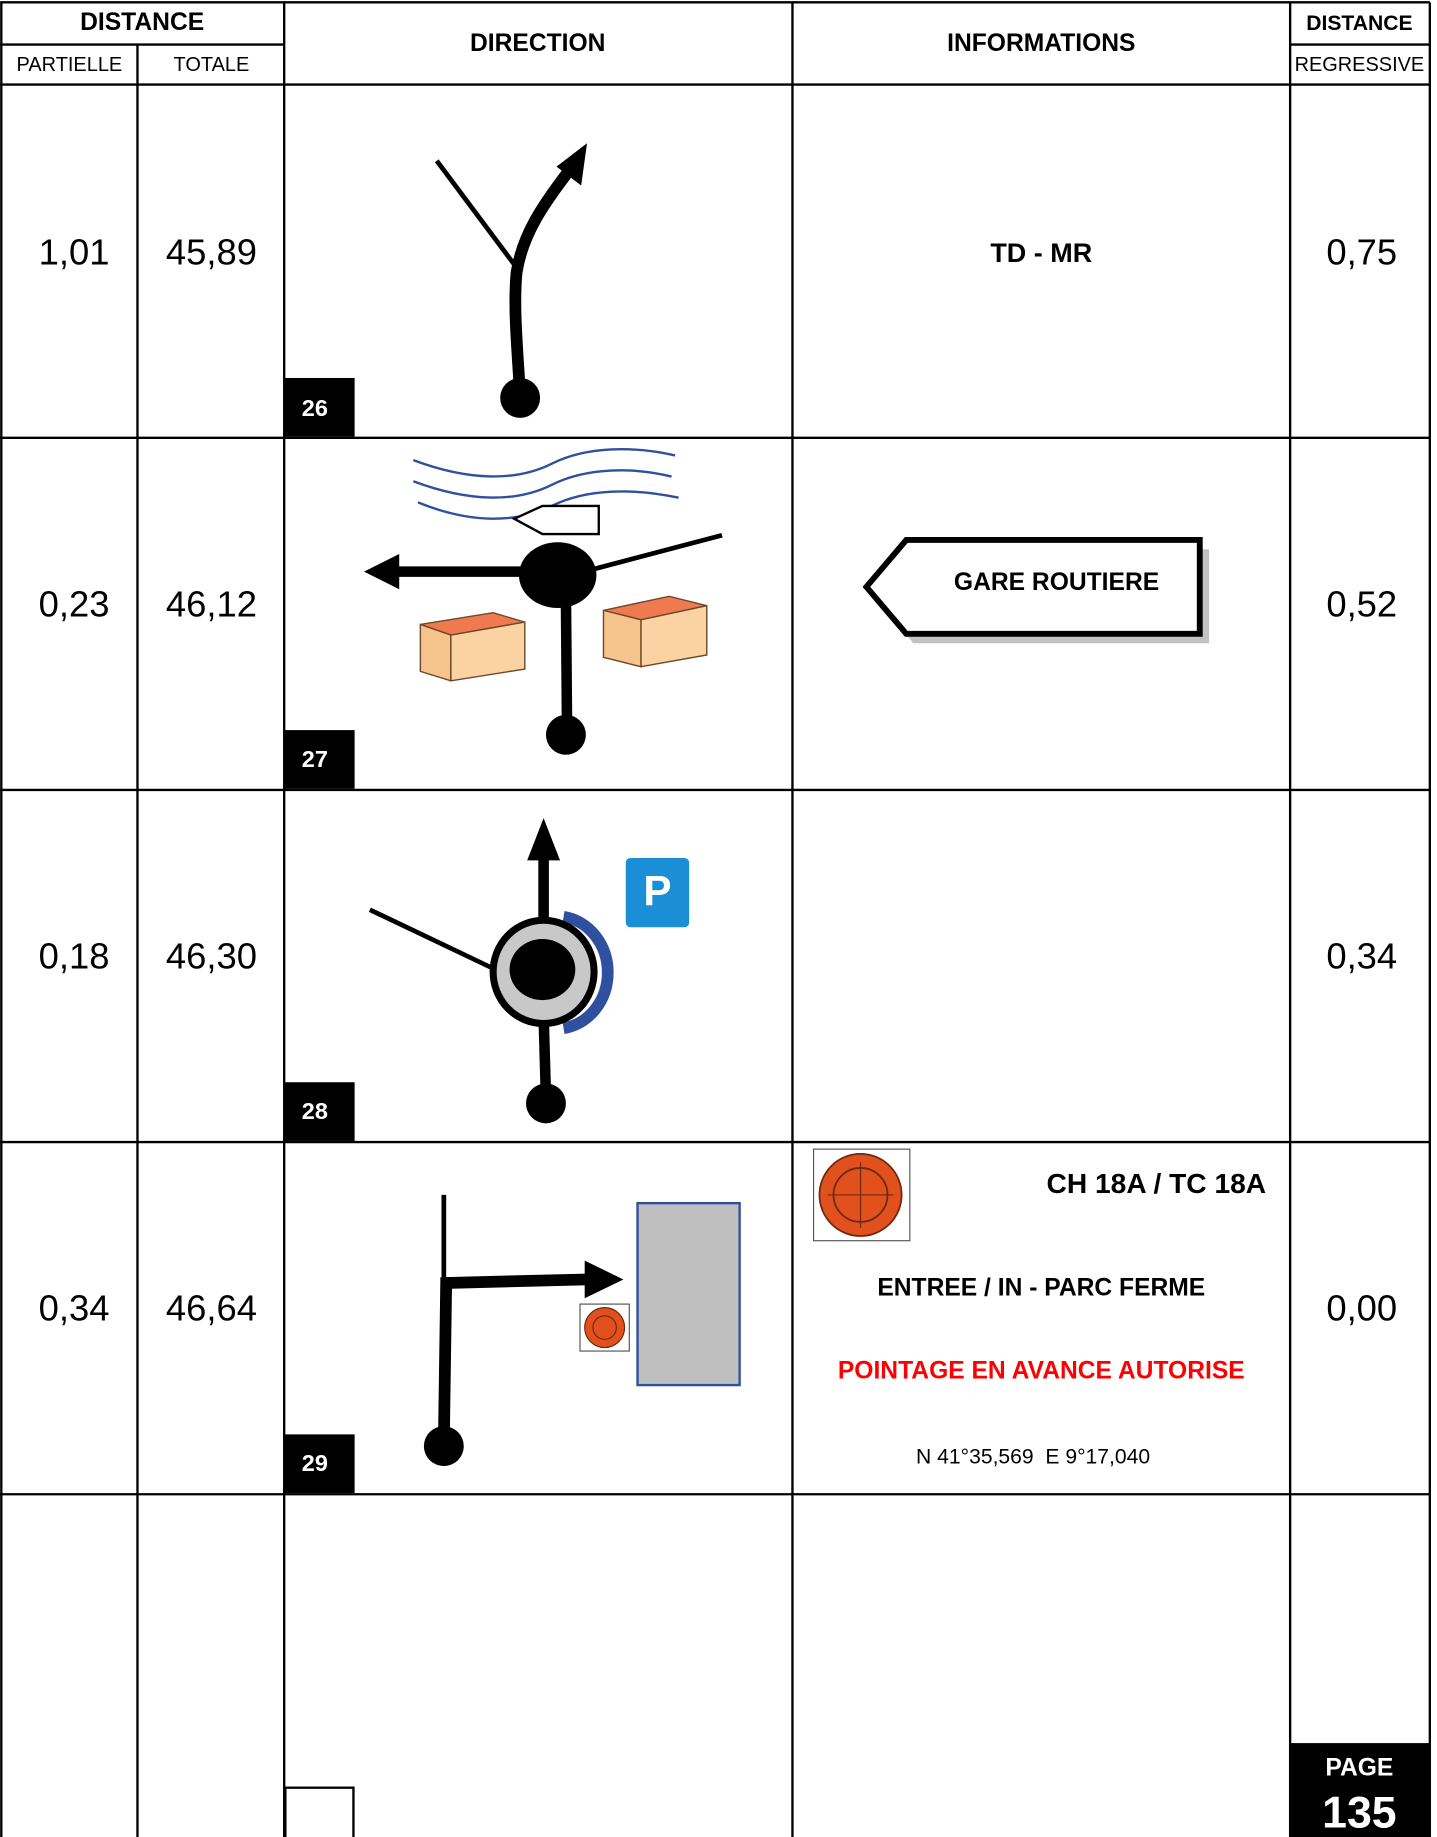  I want to click on note-number: 28, so click(315, 1111).